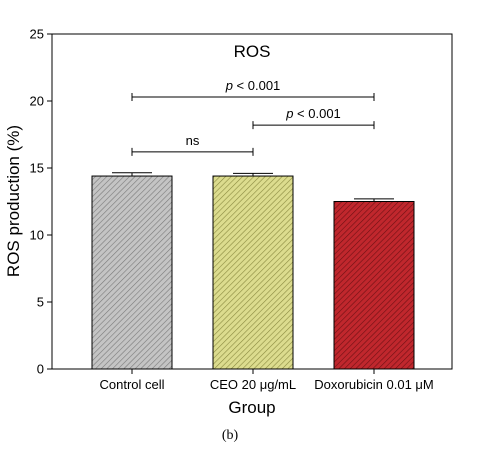 This screenshot has width=487, height=456. Describe the element at coordinates (37, 101) in the screenshot. I see `y-tick-label: 20` at that location.